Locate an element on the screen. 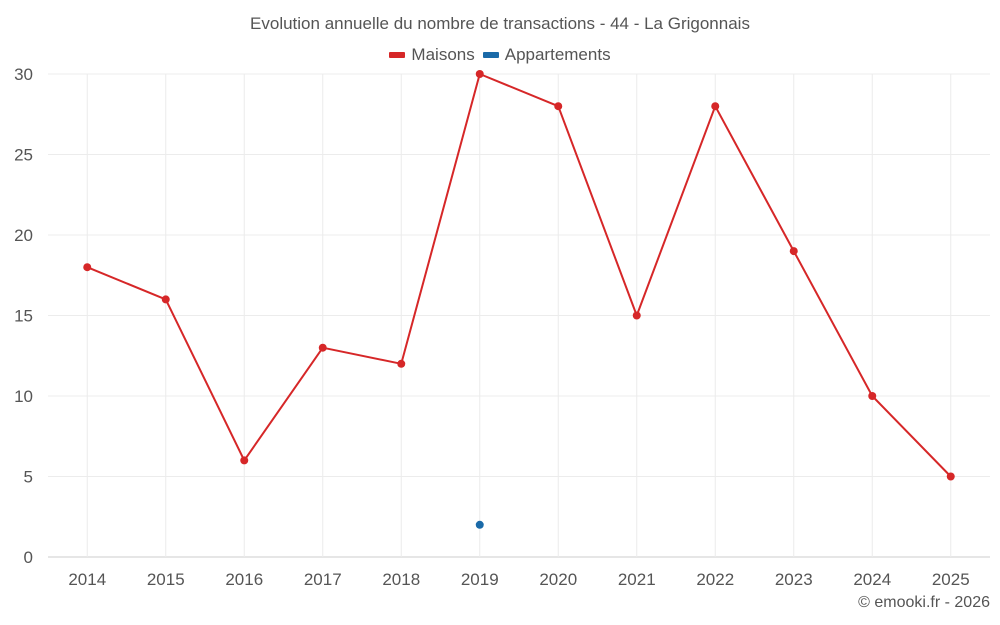 The image size is (1000, 625). x-tick-label: 2016 is located at coordinates (244, 579).